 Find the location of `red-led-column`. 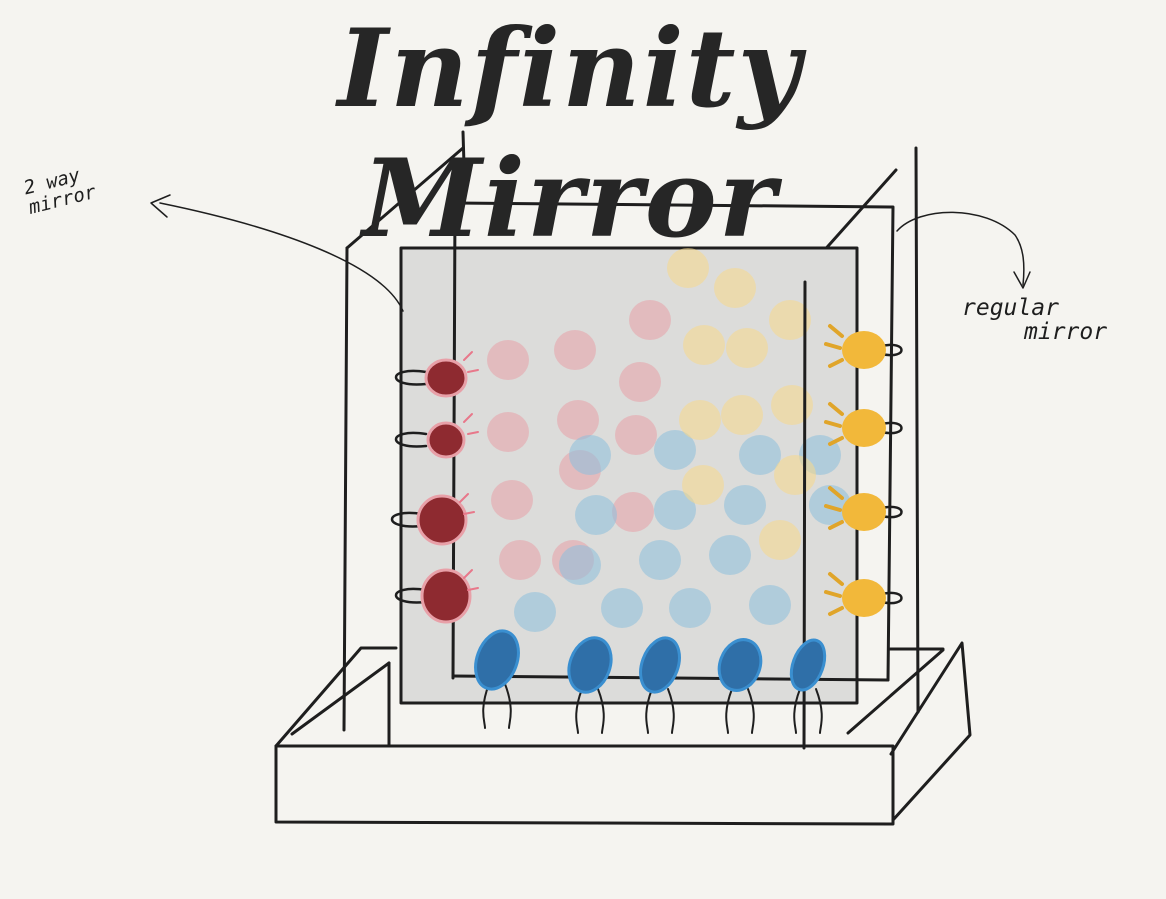

red-led-column is located at coordinates (434, 487).